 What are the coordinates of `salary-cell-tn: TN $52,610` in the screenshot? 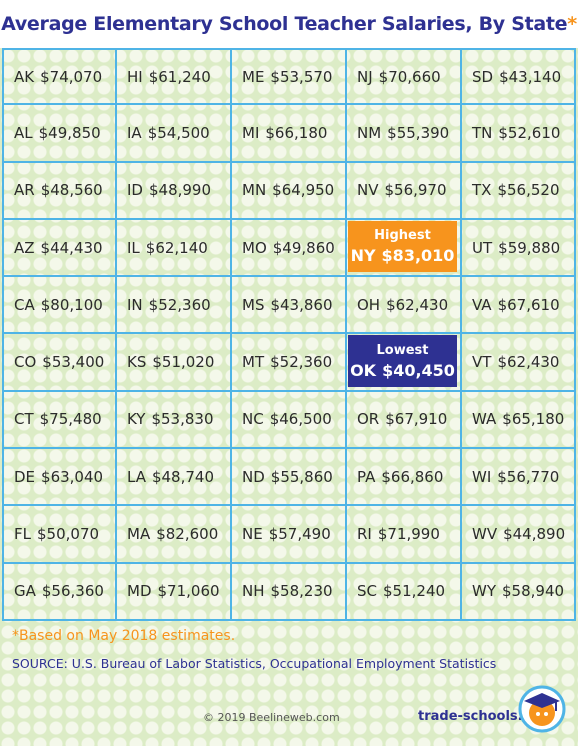 It's located at (519, 134).